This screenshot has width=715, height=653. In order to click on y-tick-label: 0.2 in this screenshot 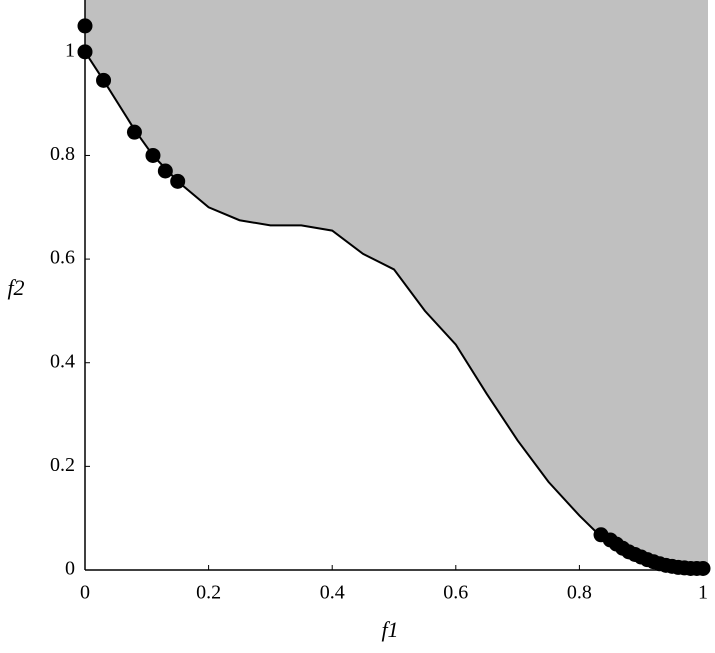, I will do `click(62, 465)`.